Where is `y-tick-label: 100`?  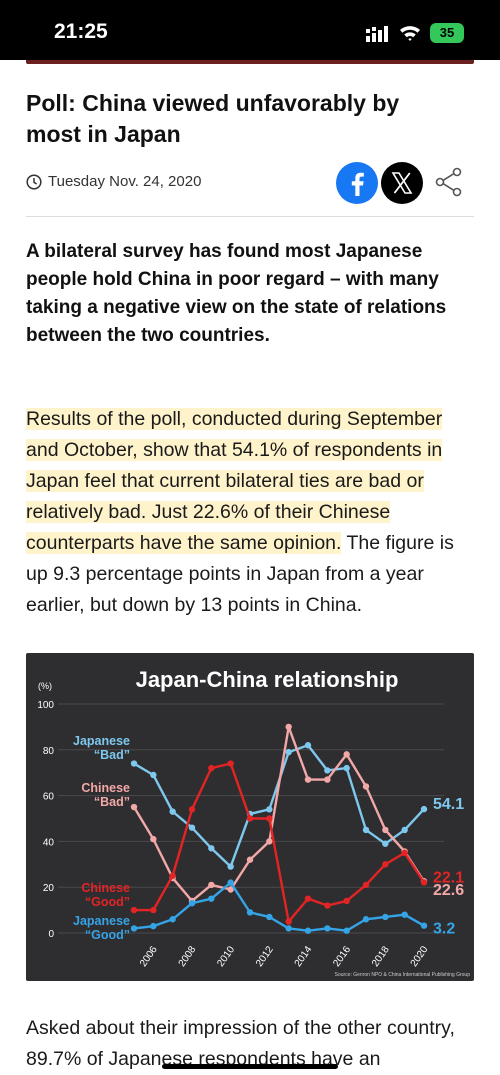 y-tick-label: 100 is located at coordinates (45, 705).